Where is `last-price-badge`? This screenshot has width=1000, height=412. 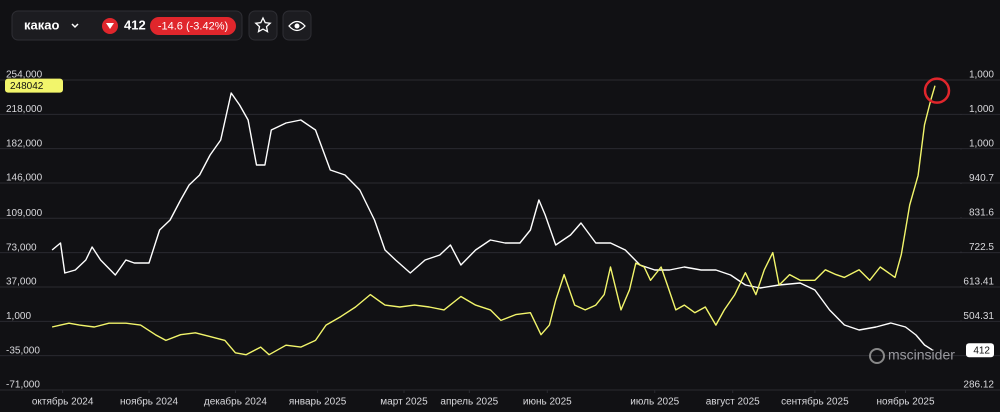
last-price-badge is located at coordinates (980, 350).